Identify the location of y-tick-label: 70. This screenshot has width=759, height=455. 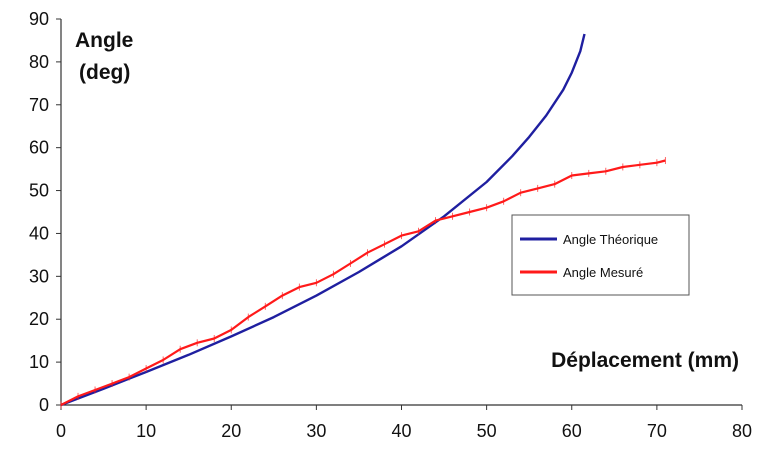
(39, 105).